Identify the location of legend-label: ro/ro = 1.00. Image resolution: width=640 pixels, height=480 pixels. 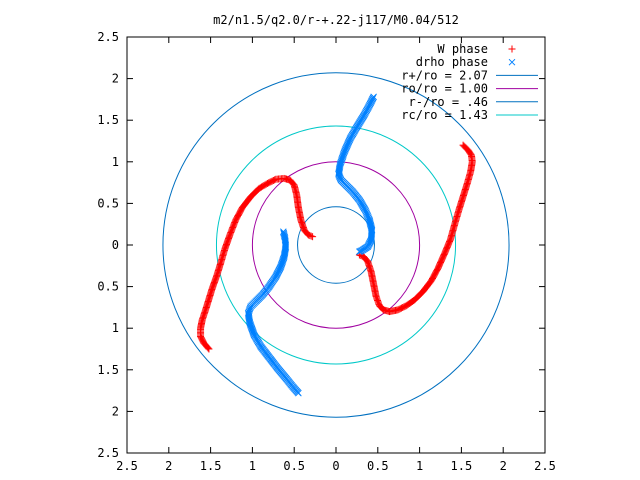
(444, 89).